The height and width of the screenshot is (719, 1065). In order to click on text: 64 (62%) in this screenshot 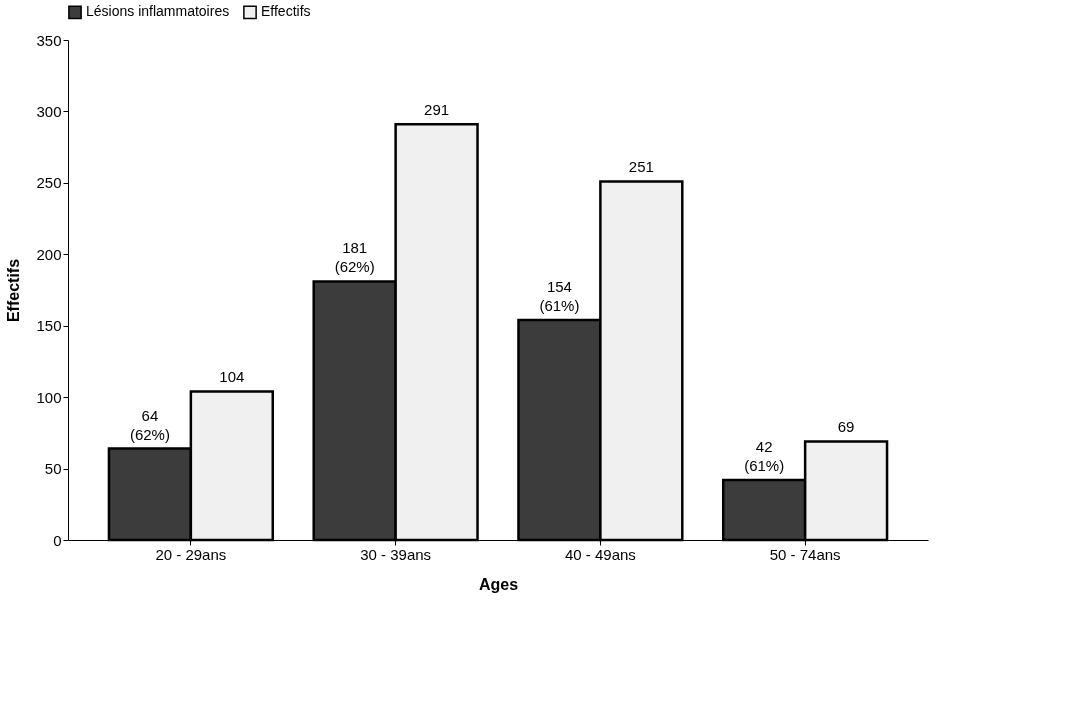, I will do `click(149, 424)`.